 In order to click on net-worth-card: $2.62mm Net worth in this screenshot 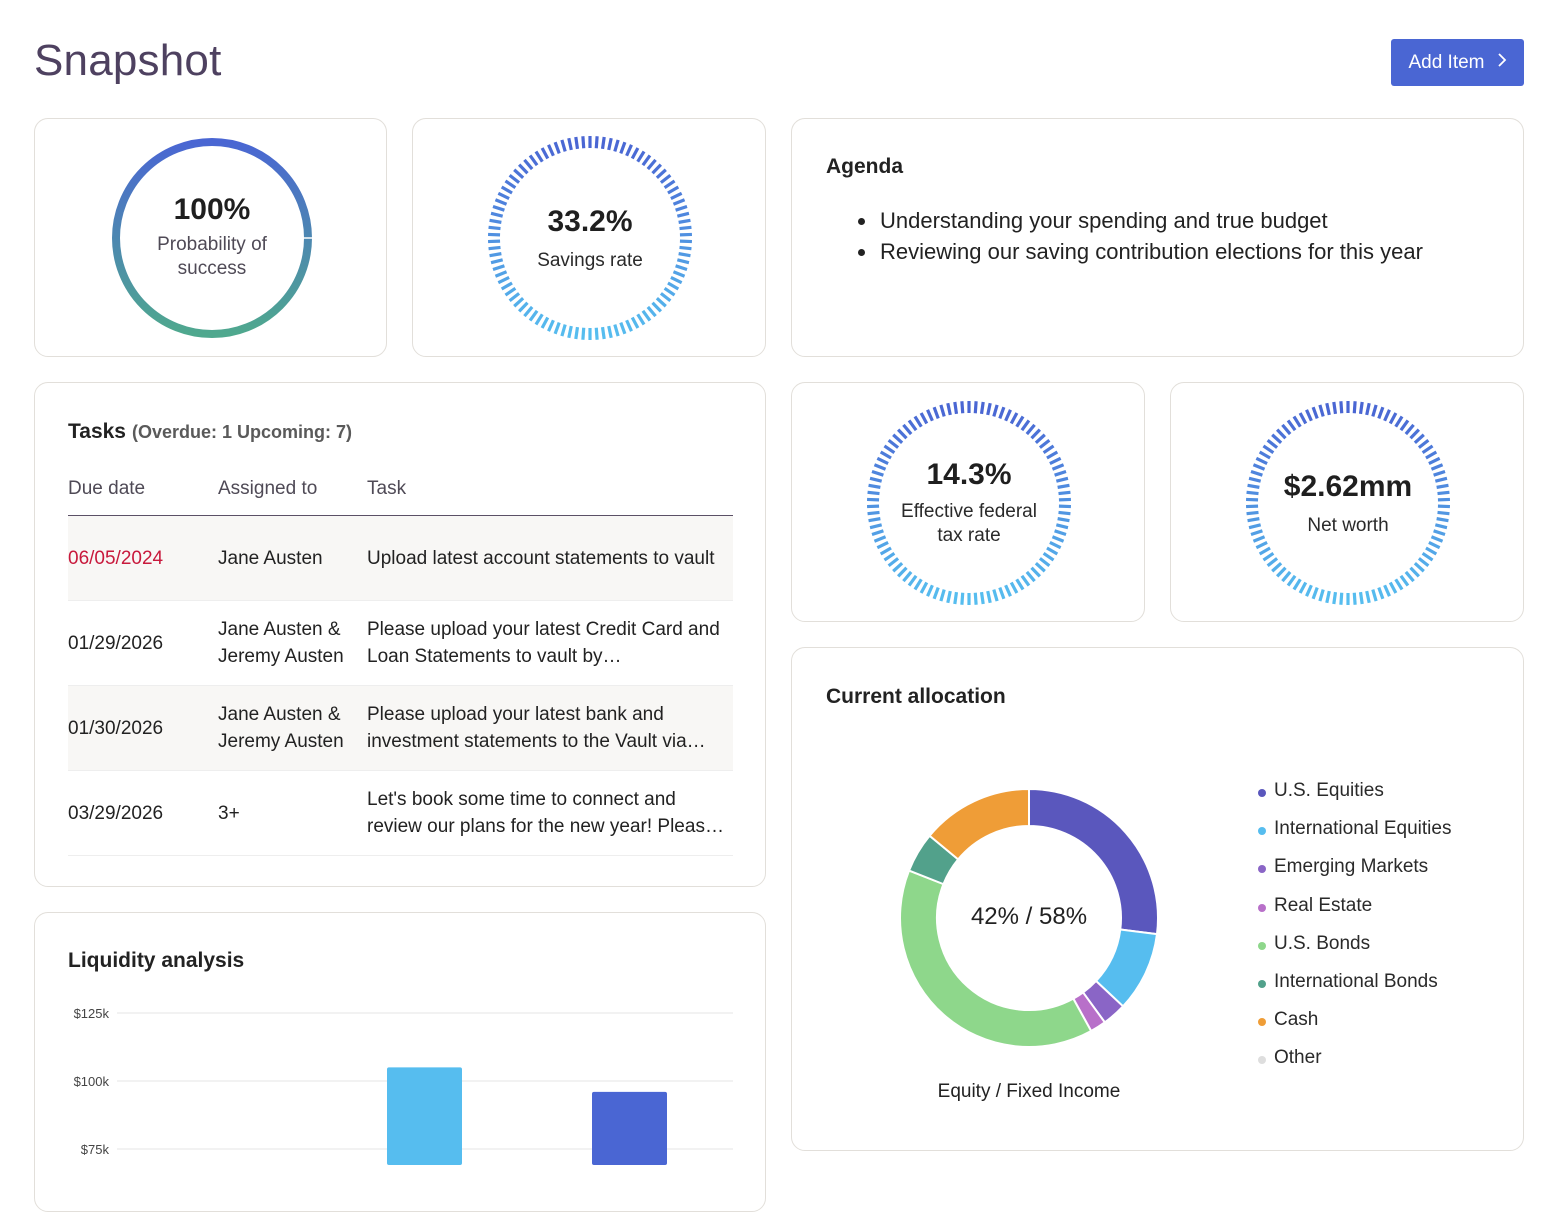, I will do `click(1347, 502)`.